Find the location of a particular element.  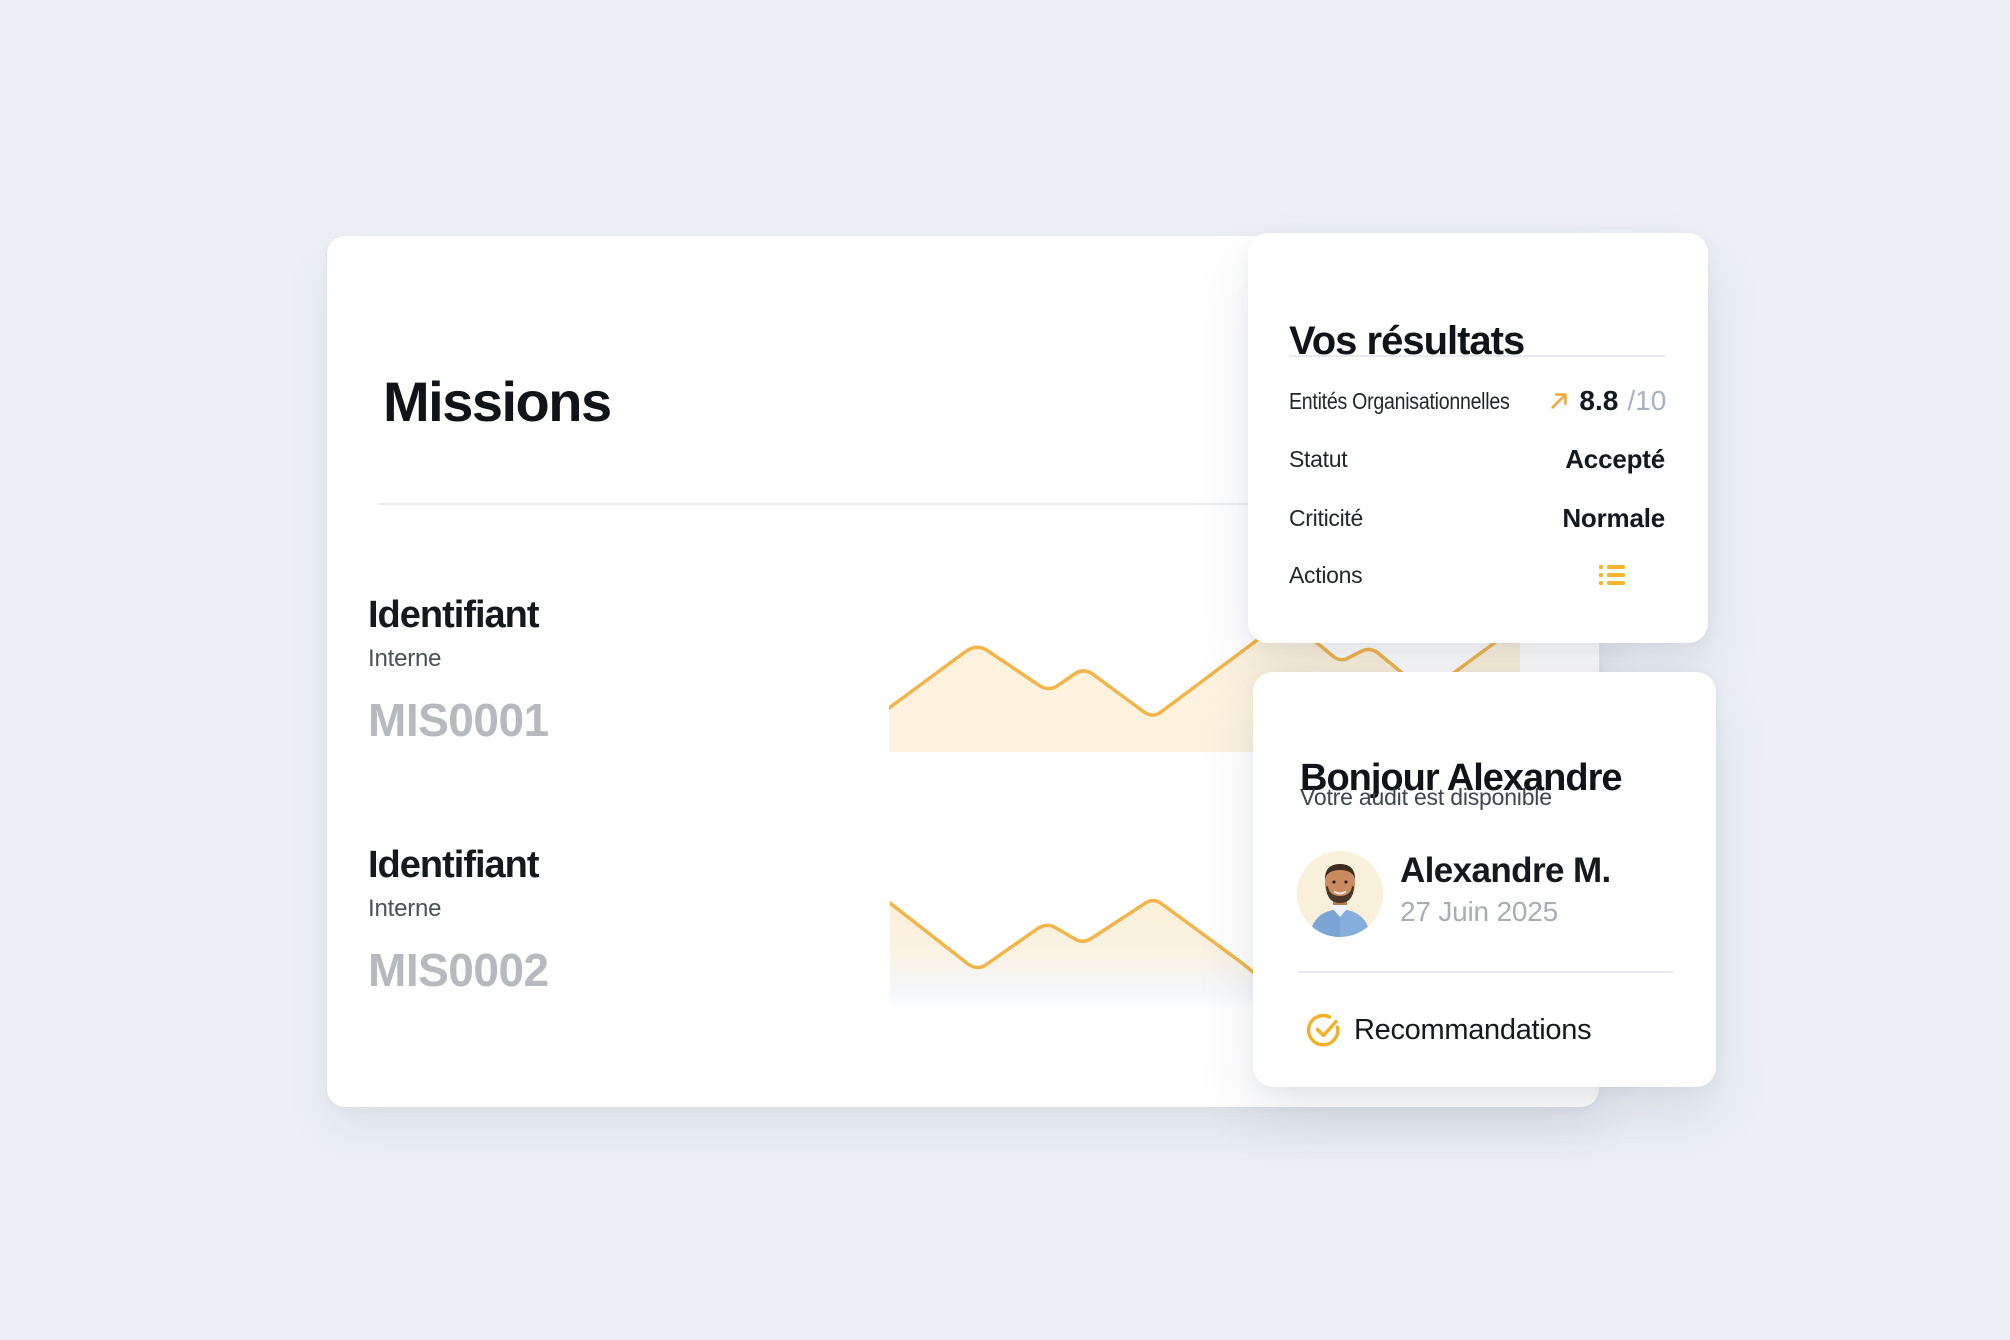

title-divider is located at coordinates (963, 504).